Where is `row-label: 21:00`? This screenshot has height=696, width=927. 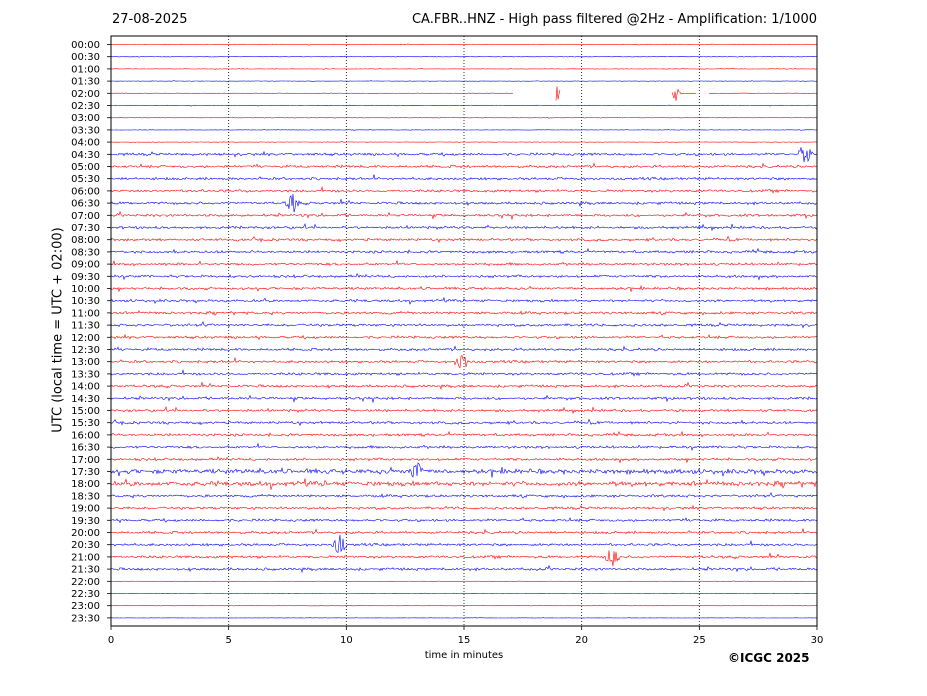 row-label: 21:00 is located at coordinates (85, 557).